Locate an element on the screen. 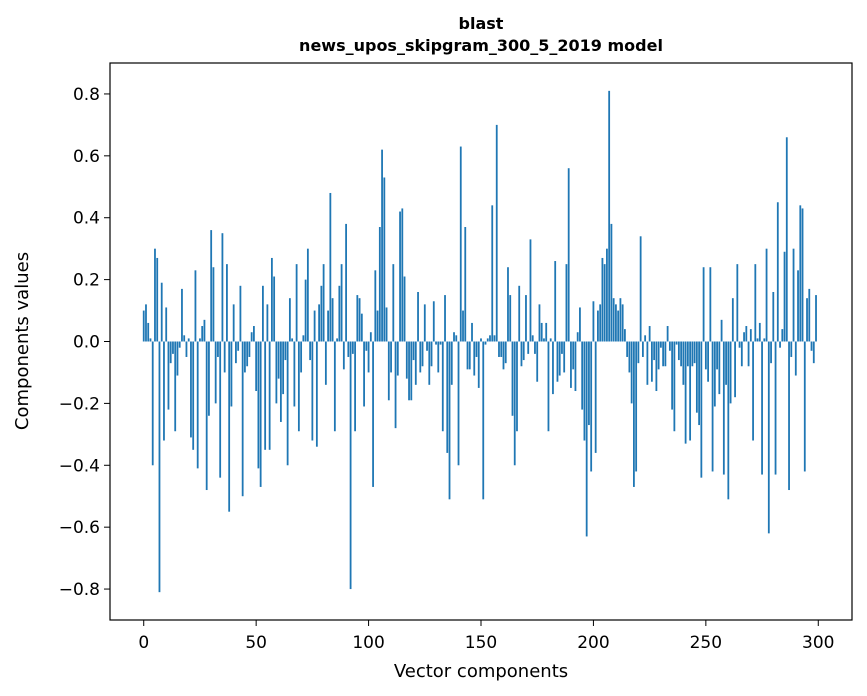 This screenshot has height=696, width=867. chart-title-line-1: blast is located at coordinates (481, 23).